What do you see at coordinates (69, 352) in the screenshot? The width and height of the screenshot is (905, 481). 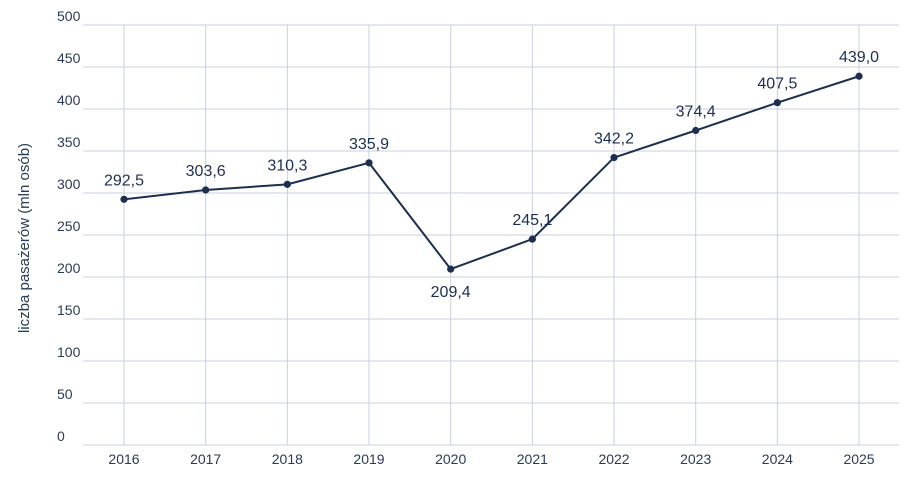 I see `y-tick-label: 100` at bounding box center [69, 352].